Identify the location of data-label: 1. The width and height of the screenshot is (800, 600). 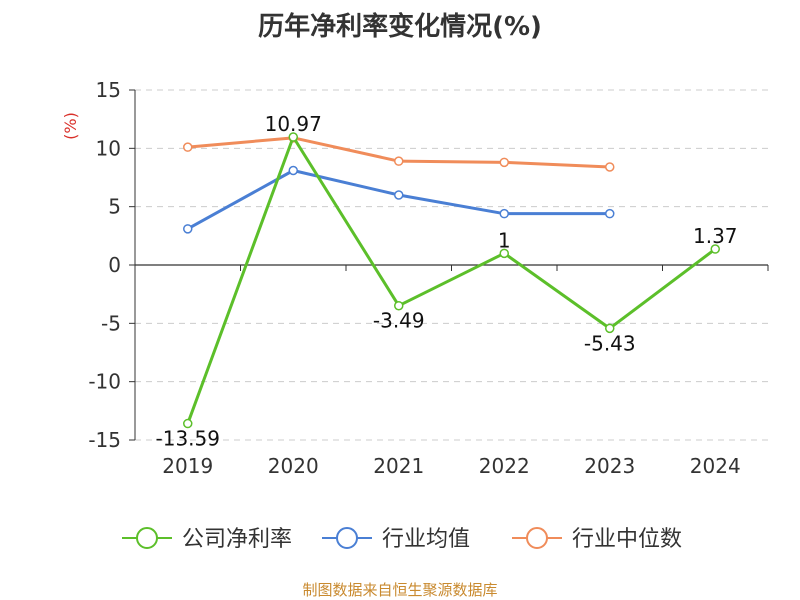
(504, 240).